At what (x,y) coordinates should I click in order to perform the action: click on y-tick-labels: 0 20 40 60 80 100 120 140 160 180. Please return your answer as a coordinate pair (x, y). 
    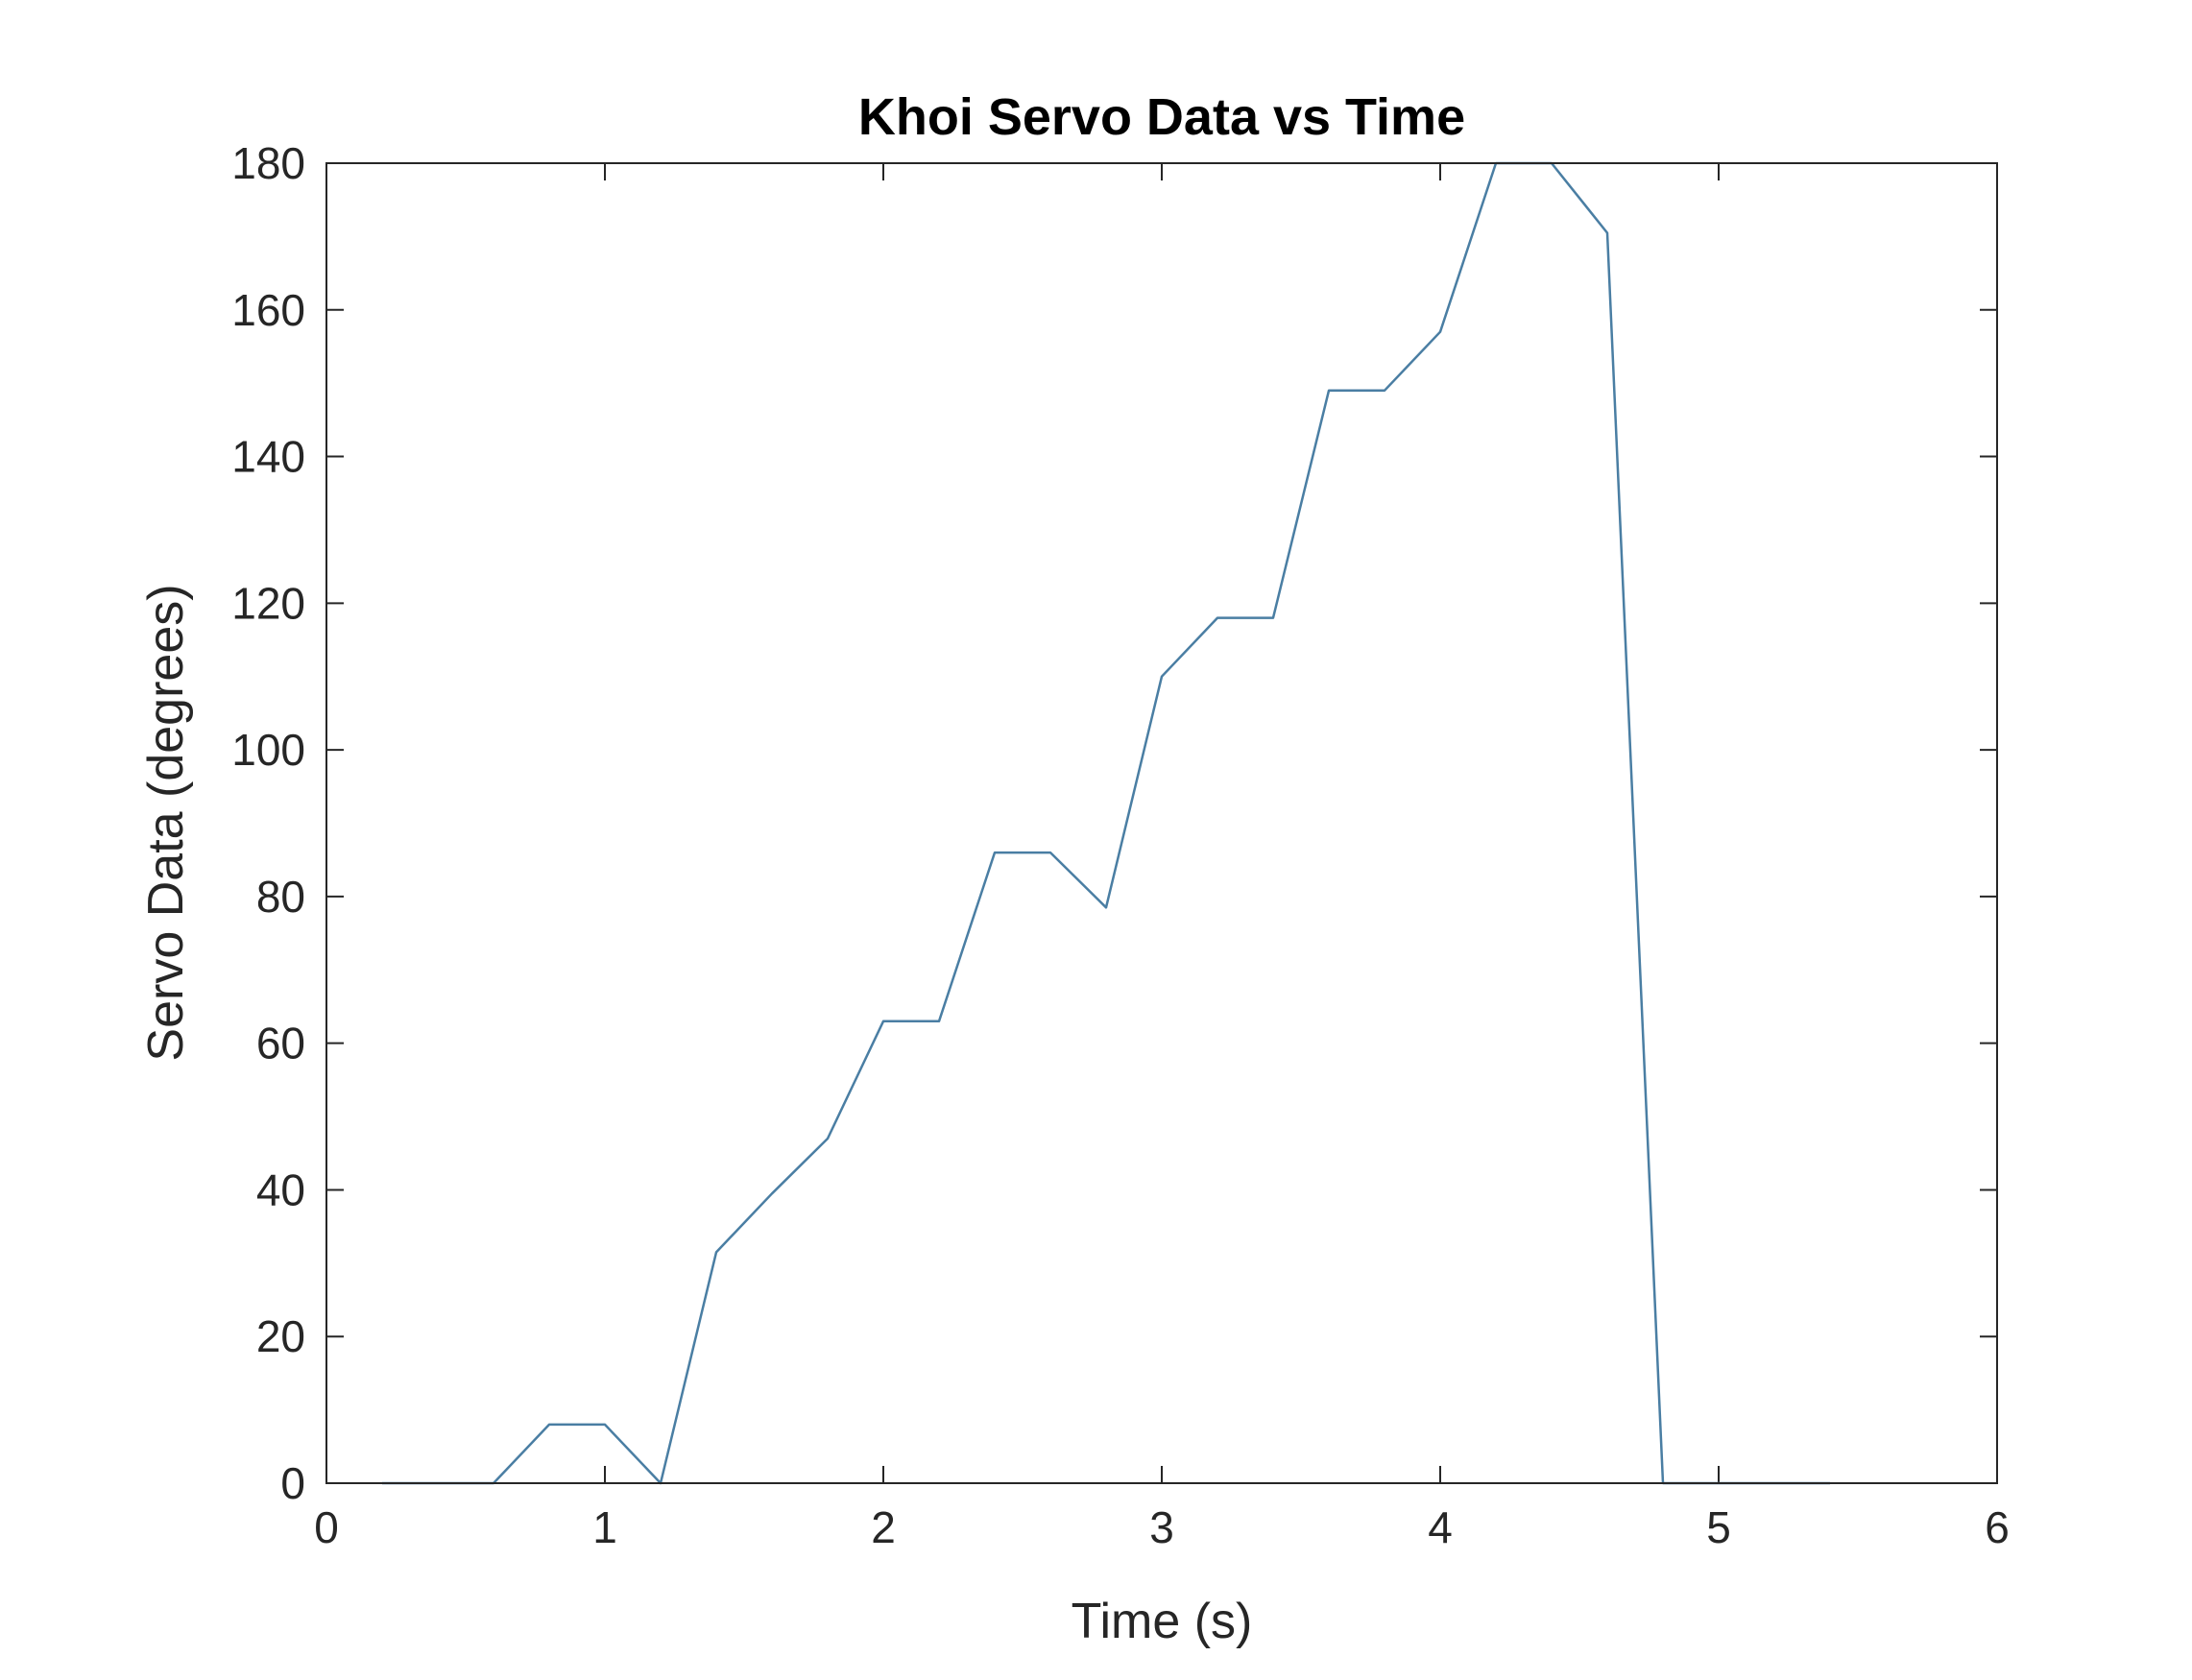
    Looking at the image, I should click on (268, 823).